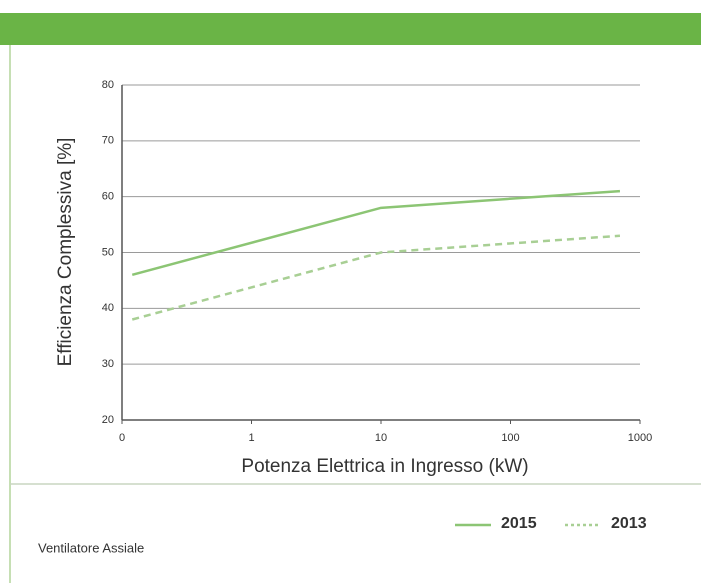 This screenshot has height=588, width=701. What do you see at coordinates (108, 420) in the screenshot?
I see `y-tick-label: 20` at bounding box center [108, 420].